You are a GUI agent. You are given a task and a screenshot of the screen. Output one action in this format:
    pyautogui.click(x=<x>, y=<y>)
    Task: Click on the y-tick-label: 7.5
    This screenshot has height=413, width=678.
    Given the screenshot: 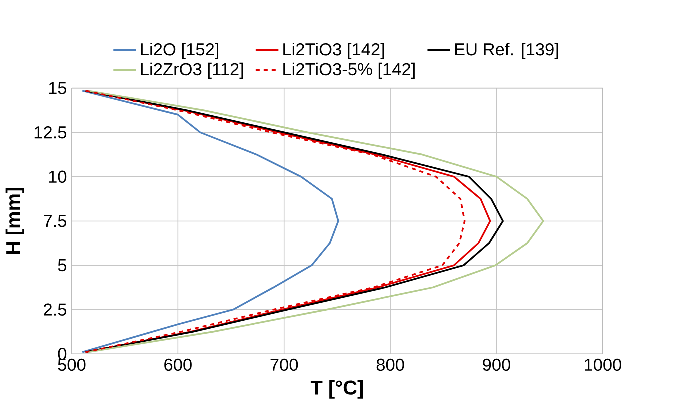 What is the action you would take?
    pyautogui.click(x=55, y=221)
    